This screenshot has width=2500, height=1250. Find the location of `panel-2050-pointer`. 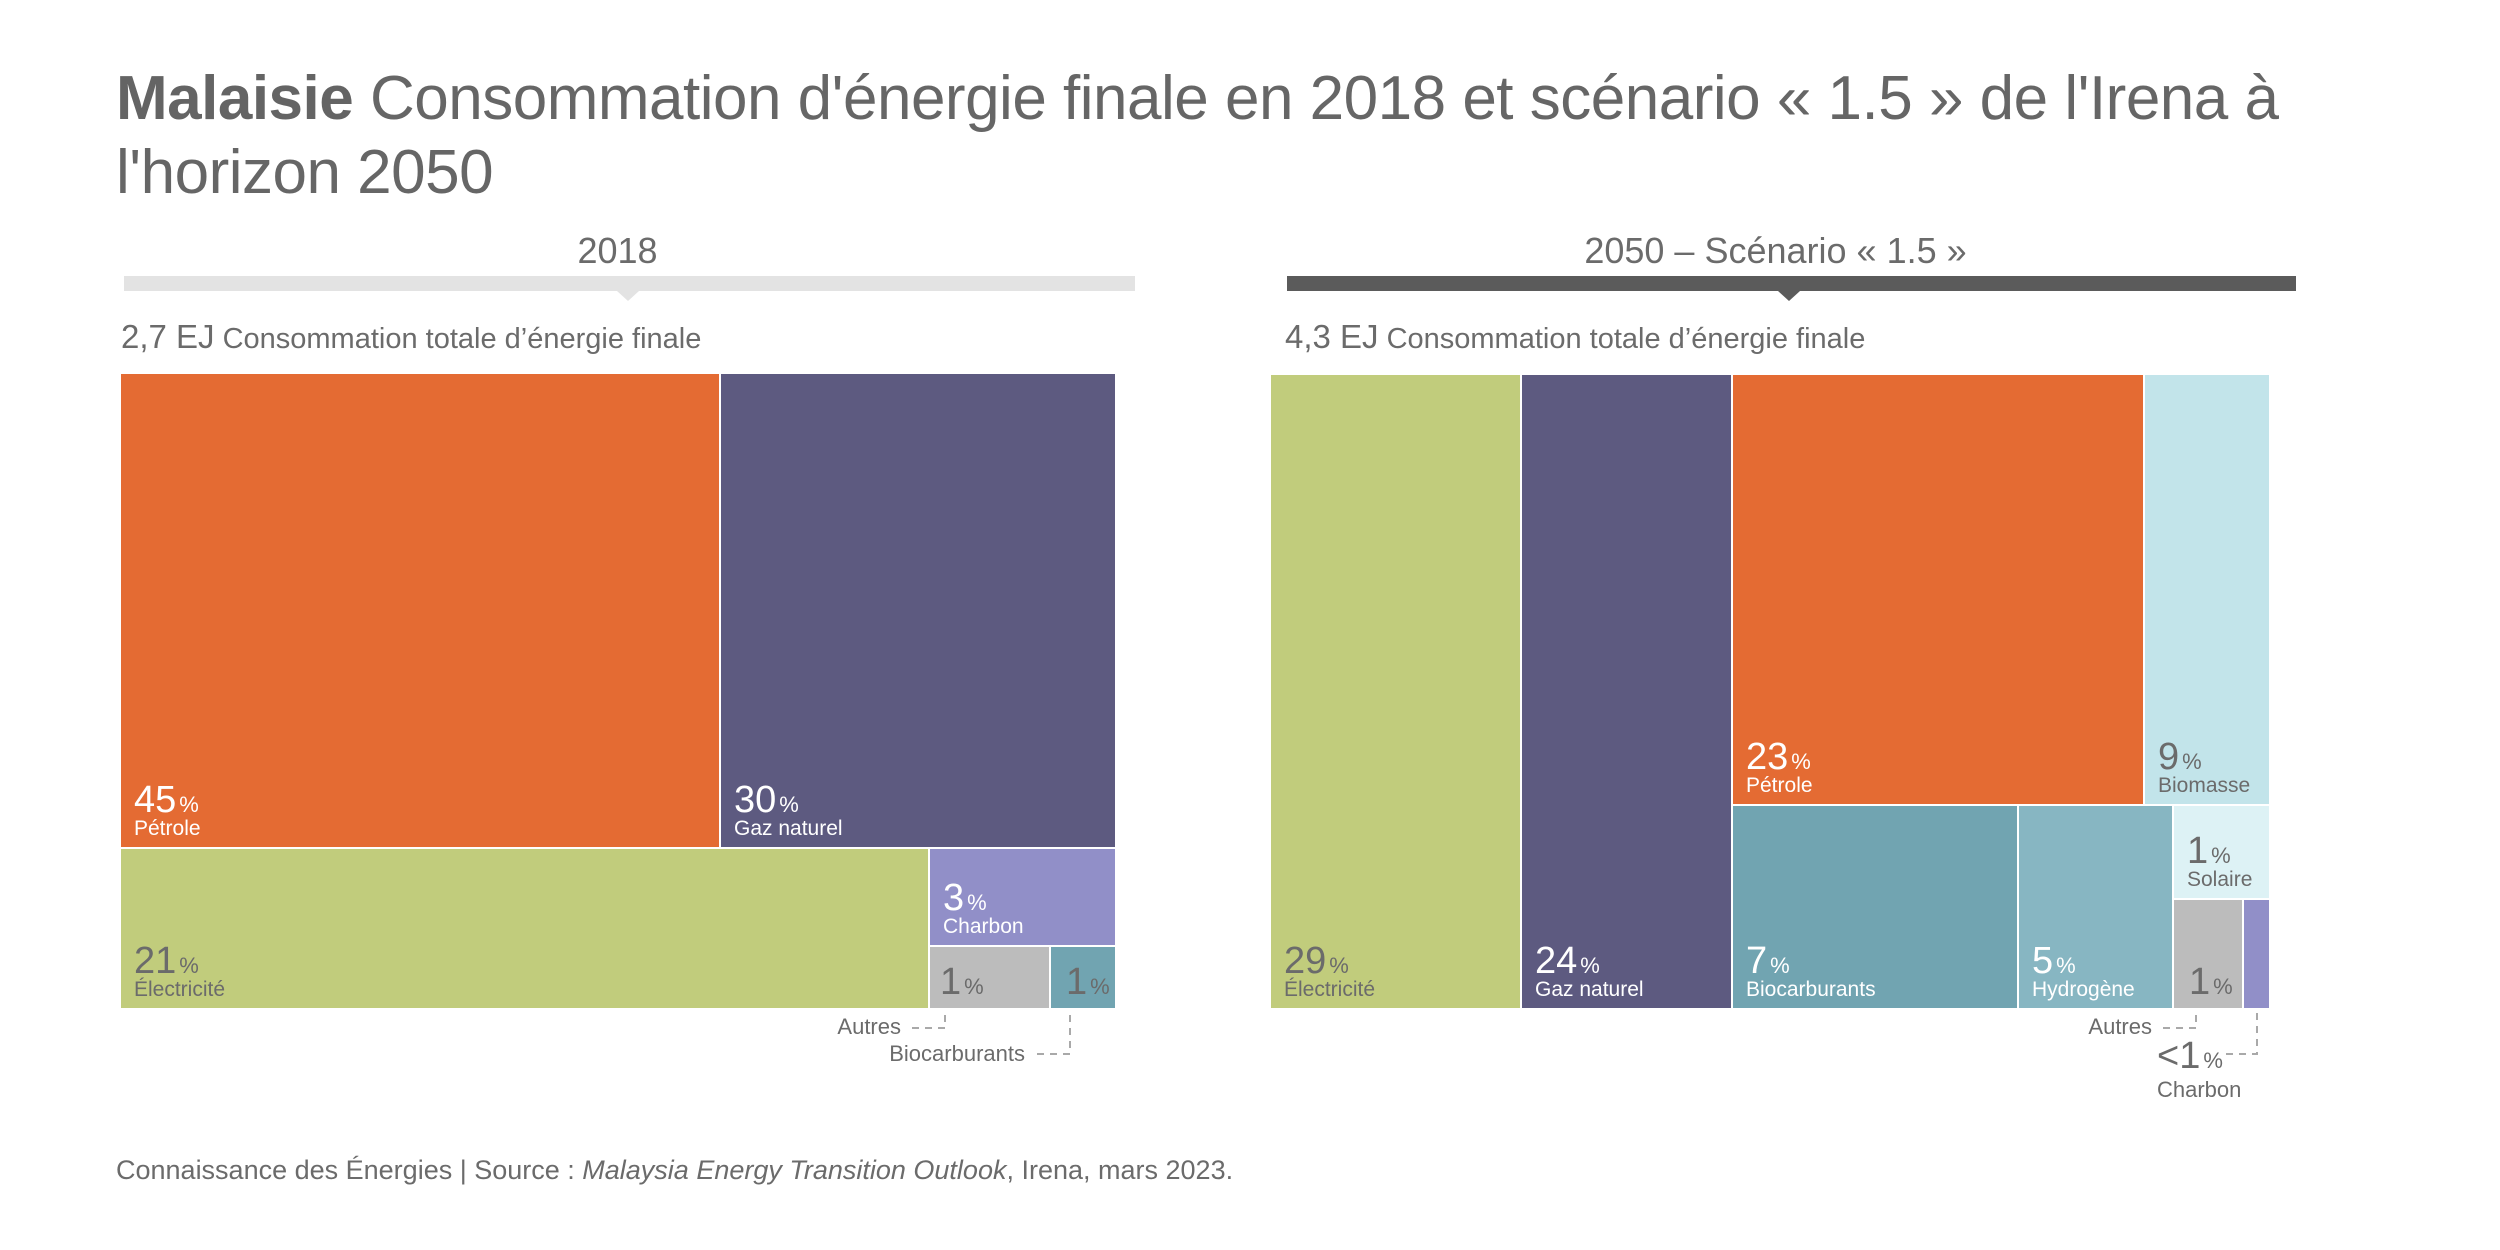

panel-2050-pointer is located at coordinates (1789, 296).